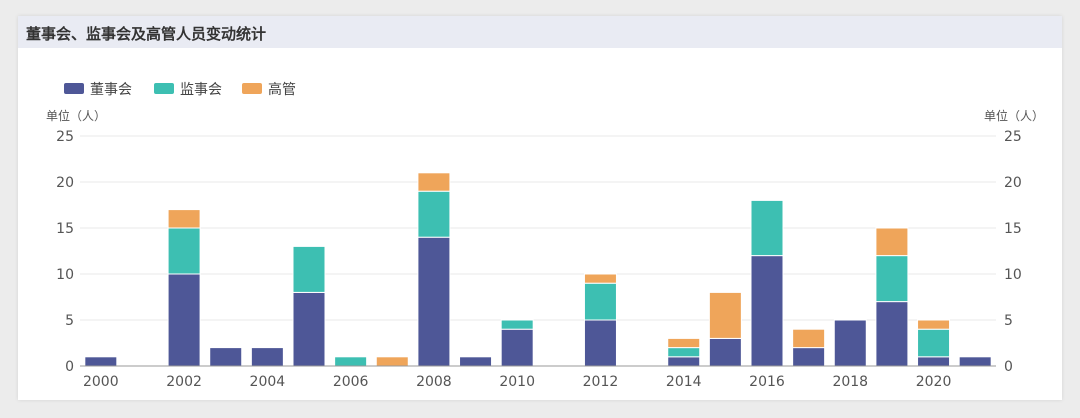 Image resolution: width=1080 pixels, height=418 pixels. What do you see at coordinates (767, 382) in the screenshot?
I see `x-tick-label: 2016` at bounding box center [767, 382].